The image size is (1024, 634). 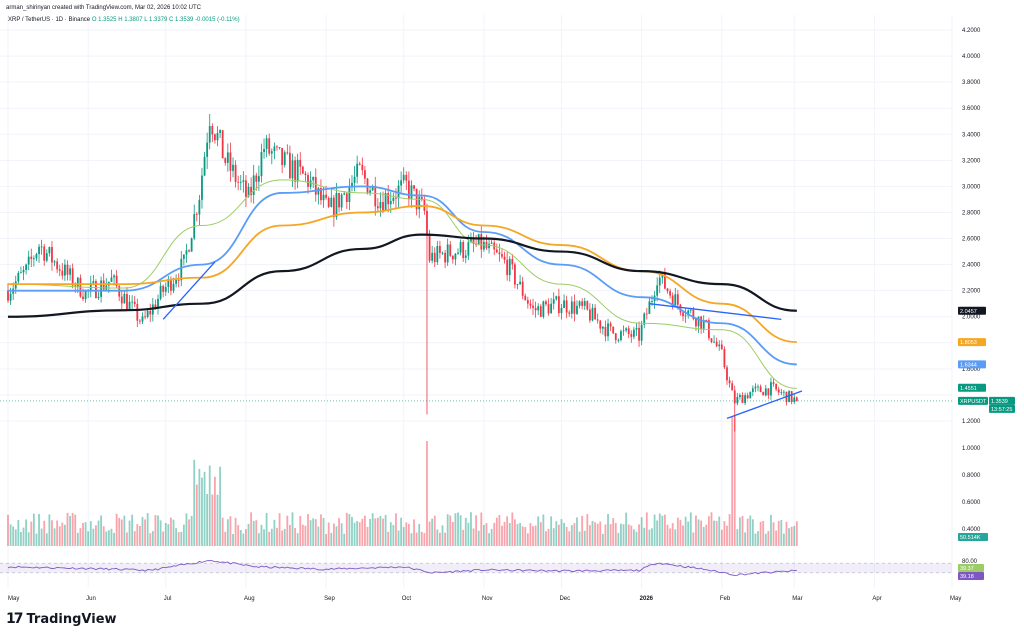 What do you see at coordinates (999, 402) in the screenshot?
I see `price-label-text: 1.3539` at bounding box center [999, 402].